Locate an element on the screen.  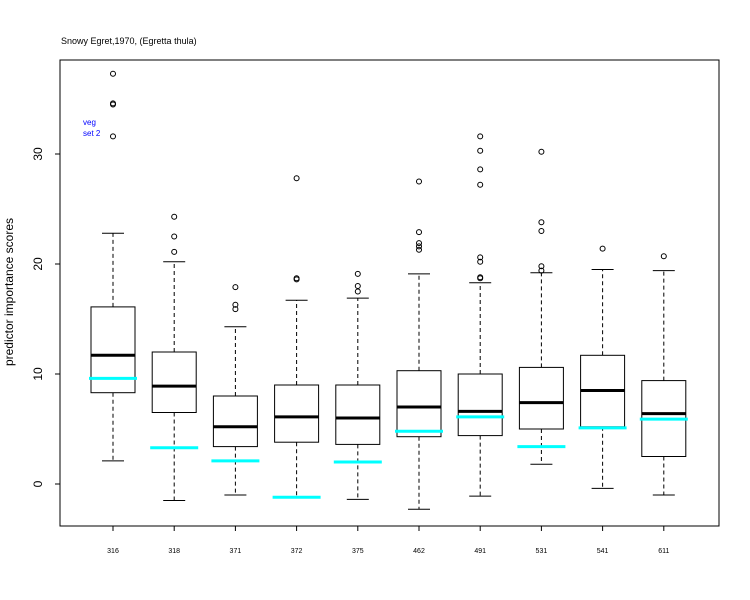
x-tick-label: 318 is located at coordinates (174, 551).